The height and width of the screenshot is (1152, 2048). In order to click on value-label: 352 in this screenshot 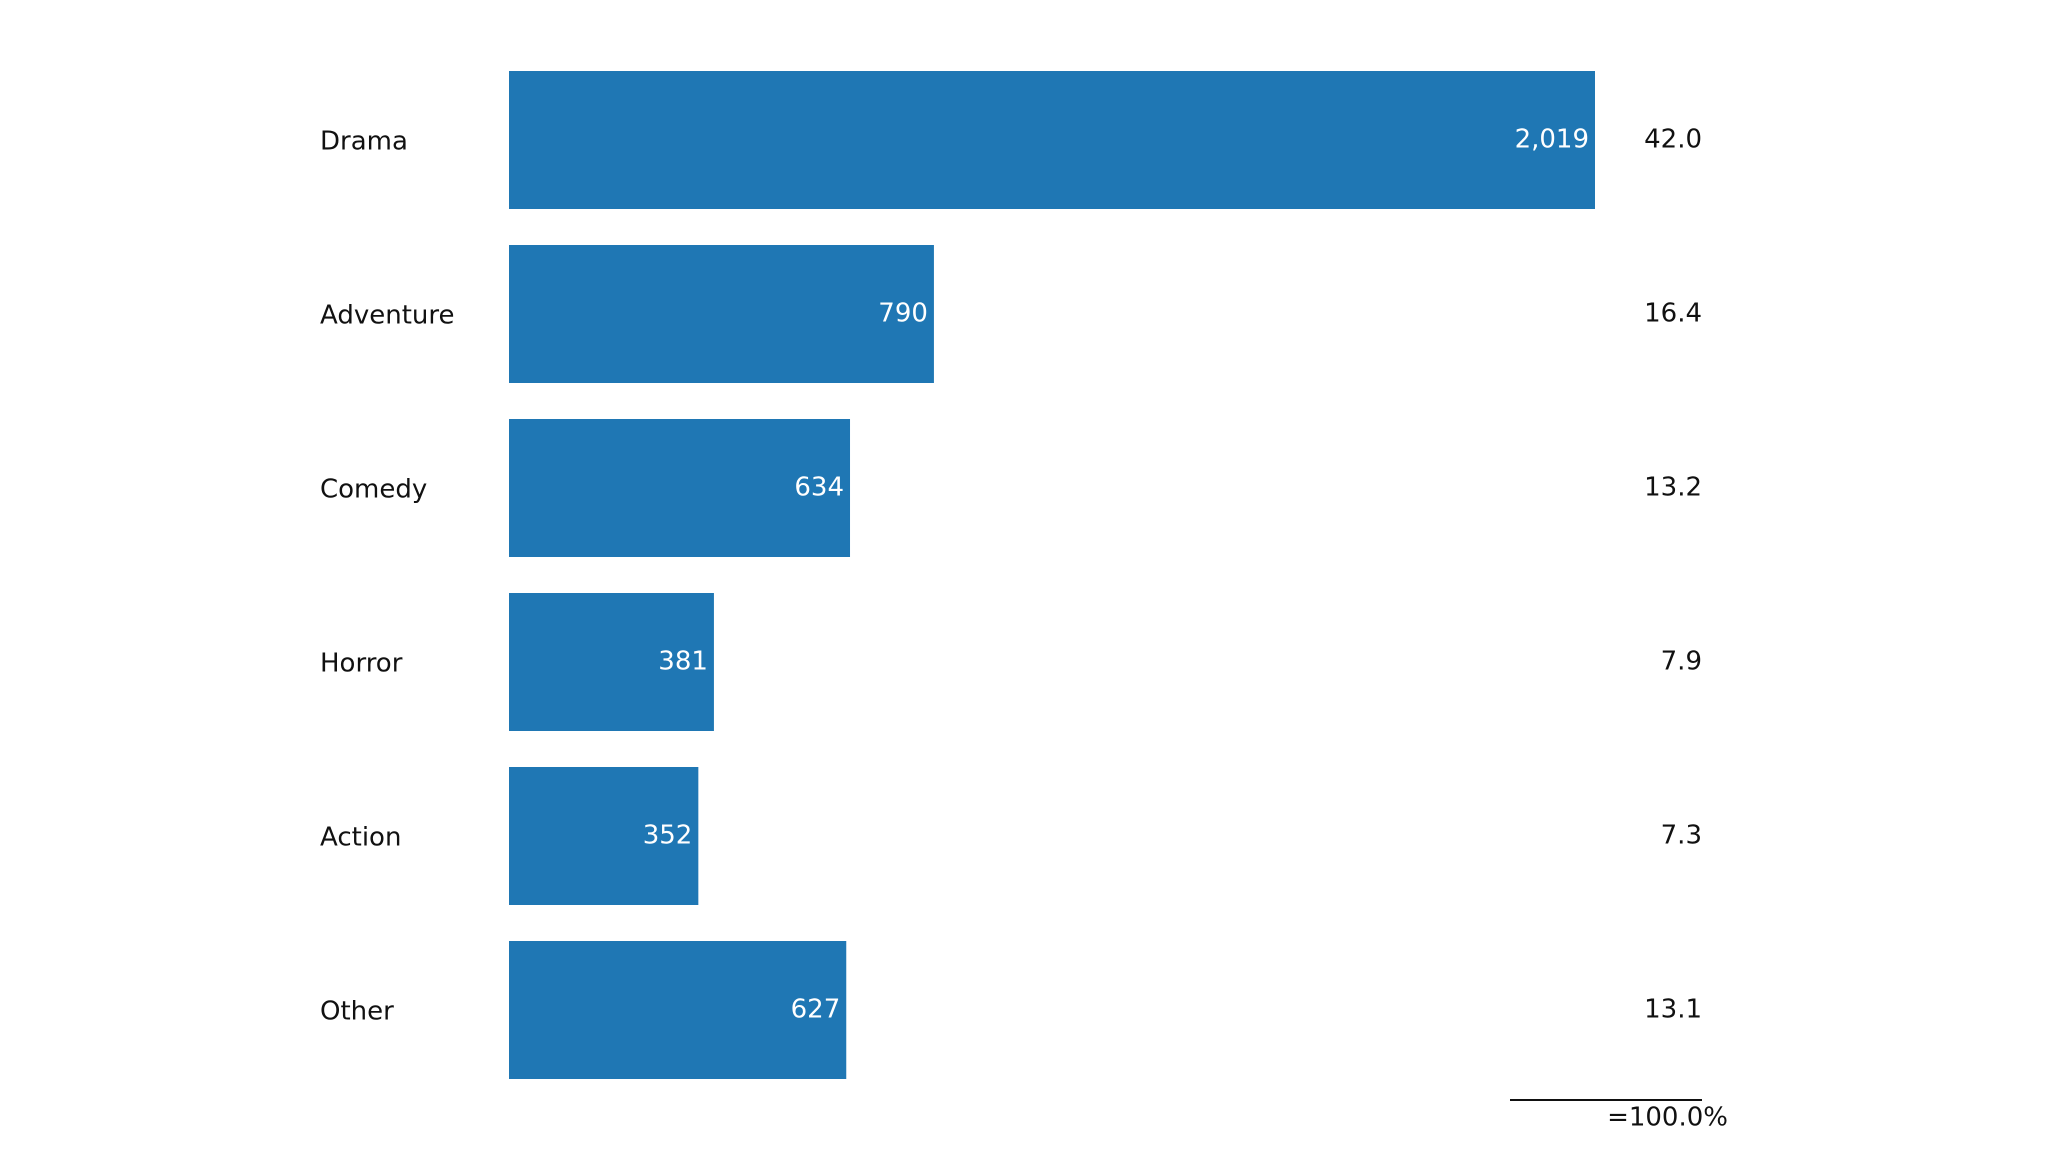, I will do `click(668, 836)`.